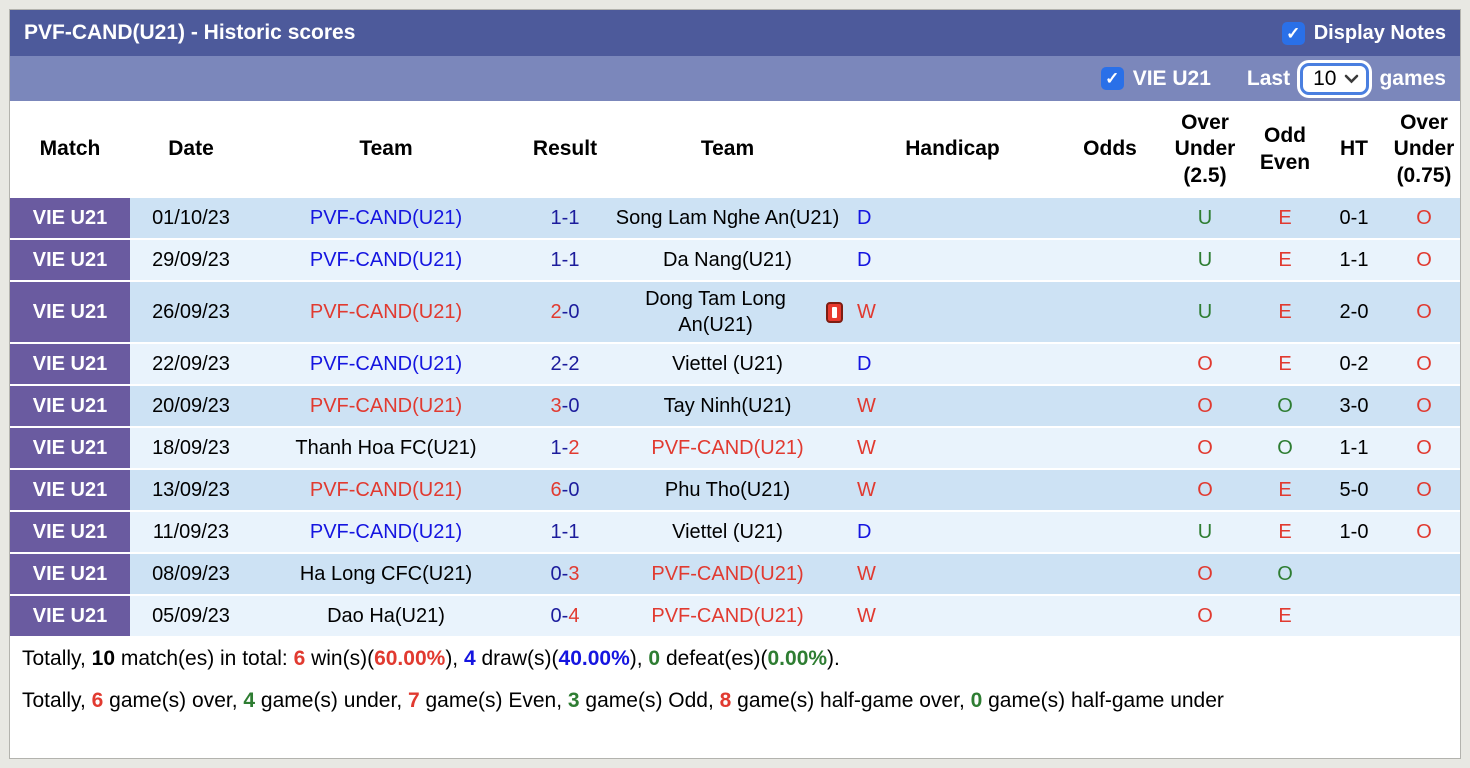 The image size is (1470, 768). Describe the element at coordinates (191, 218) in the screenshot. I see `match-date: 01/10/23` at that location.